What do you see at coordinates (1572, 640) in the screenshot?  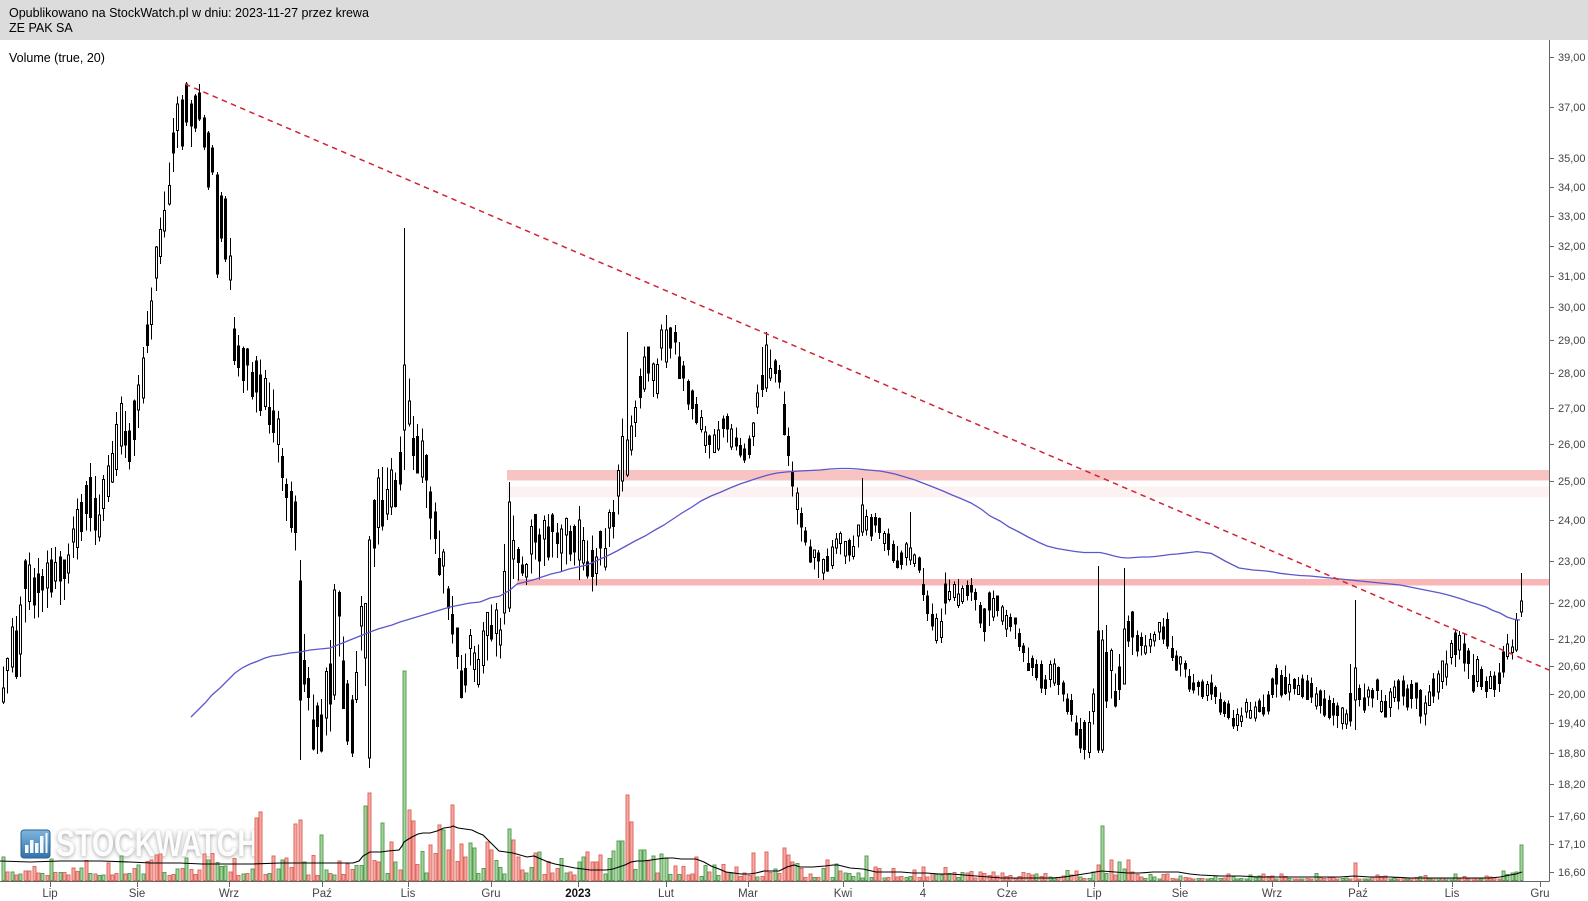 I see `svg-text: 21,20` at bounding box center [1572, 640].